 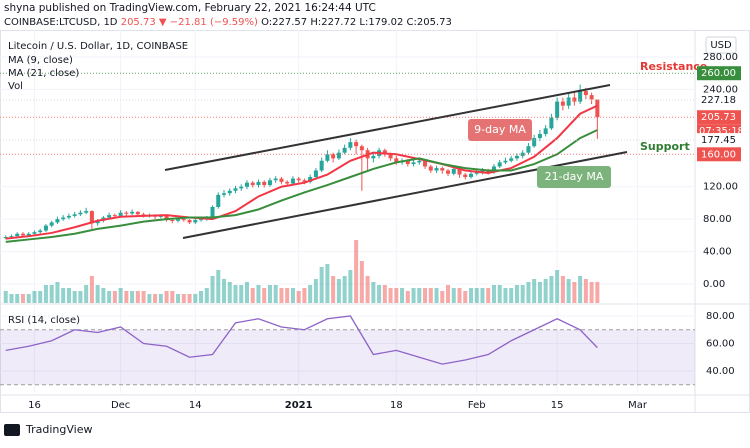 What do you see at coordinates (396, 405) in the screenshot?
I see `x-tick-label: 18` at bounding box center [396, 405].